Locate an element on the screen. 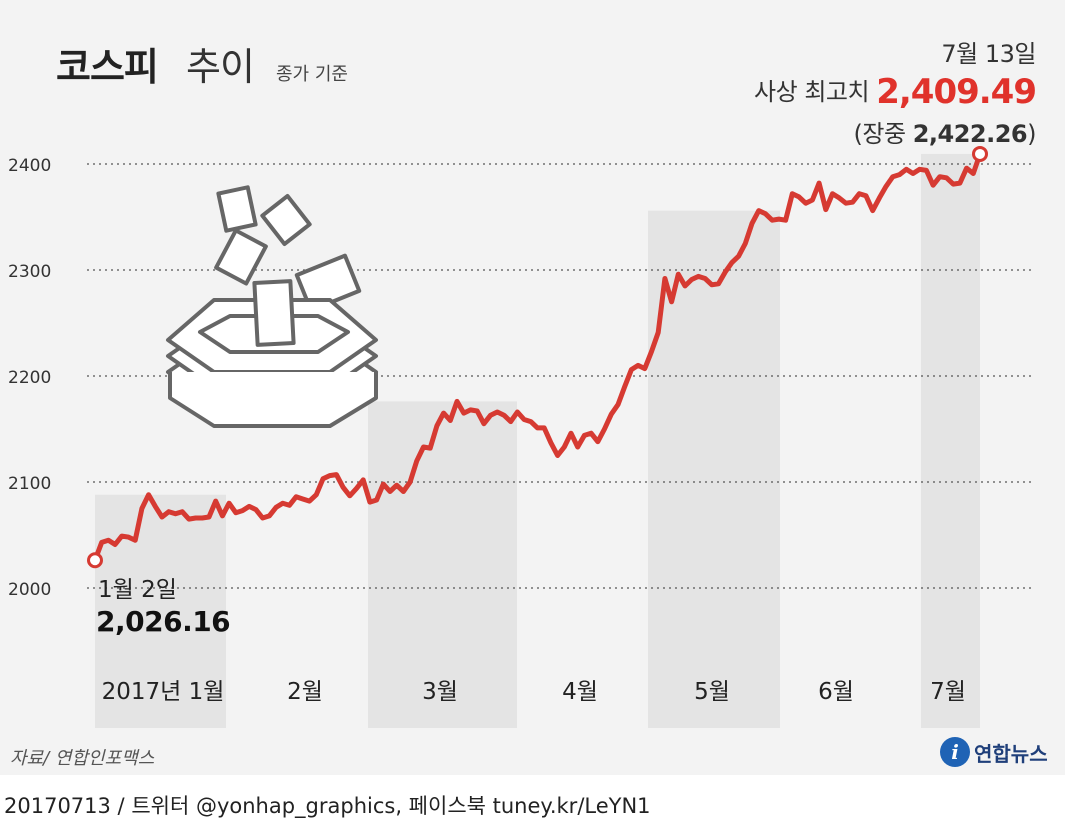 Image resolution: width=1065 pixels, height=820 pixels. intraday-prefix: (장중 is located at coordinates (880, 134).